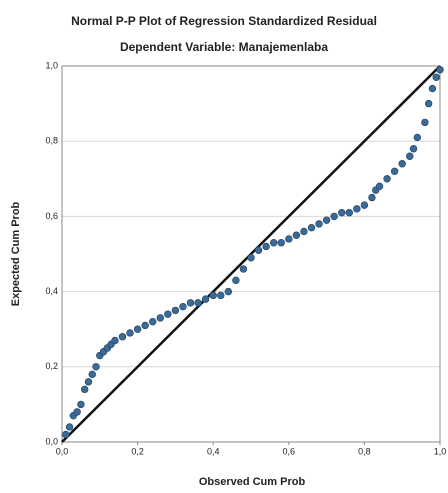 The height and width of the screenshot is (493, 448). I want to click on x-tick-label: 0,8, so click(364, 451).